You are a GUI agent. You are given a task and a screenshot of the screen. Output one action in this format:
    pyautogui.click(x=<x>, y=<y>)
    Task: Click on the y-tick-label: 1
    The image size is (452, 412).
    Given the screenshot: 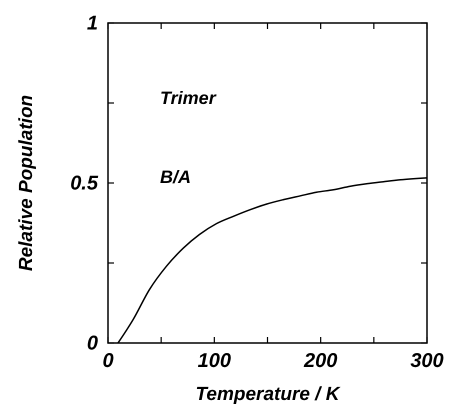 What is the action you would take?
    pyautogui.click(x=92, y=23)
    